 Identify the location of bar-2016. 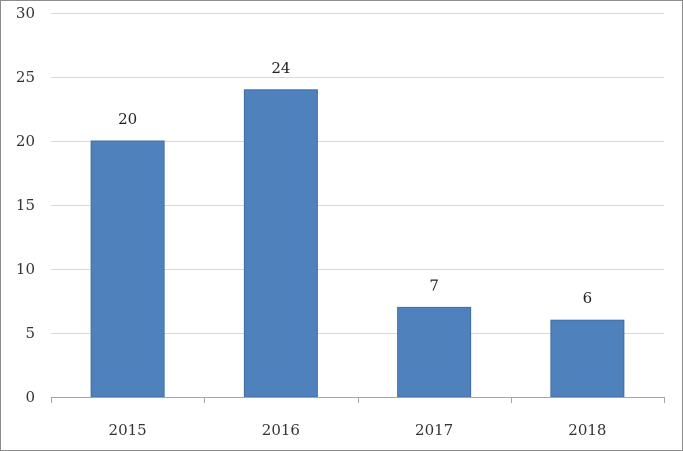
(280, 243).